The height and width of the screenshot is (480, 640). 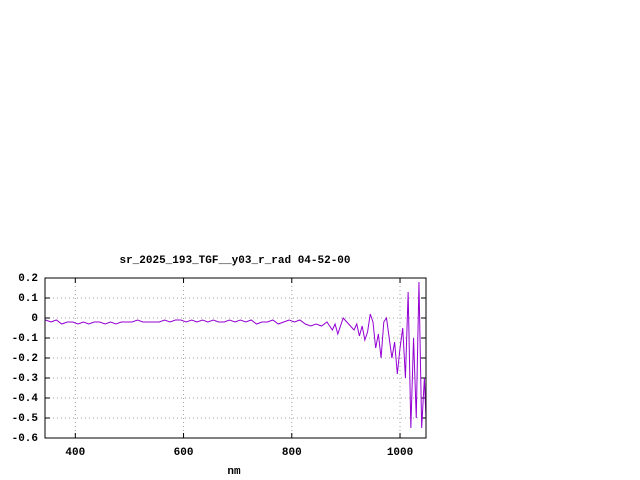 I want to click on y-tick-label: 0, so click(x=34, y=319).